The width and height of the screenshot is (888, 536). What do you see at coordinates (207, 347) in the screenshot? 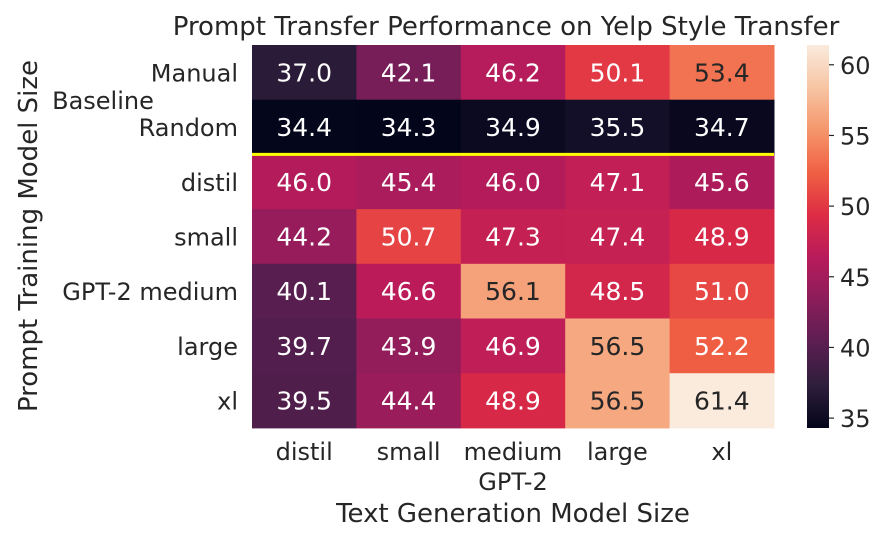
I see `y-tick-label: large` at bounding box center [207, 347].